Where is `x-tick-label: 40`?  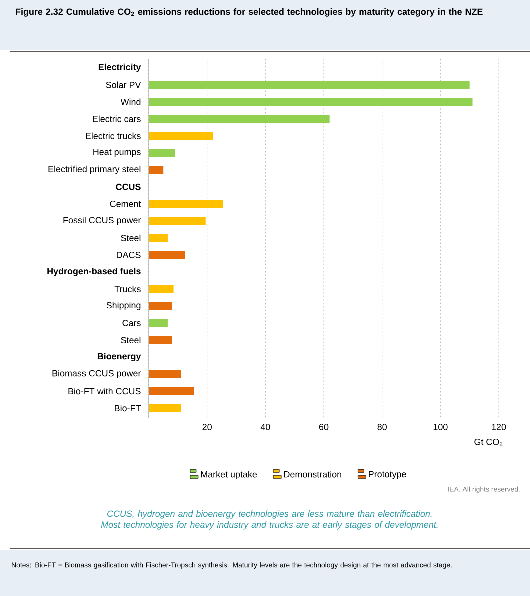
x-tick-label: 40 is located at coordinates (265, 427).